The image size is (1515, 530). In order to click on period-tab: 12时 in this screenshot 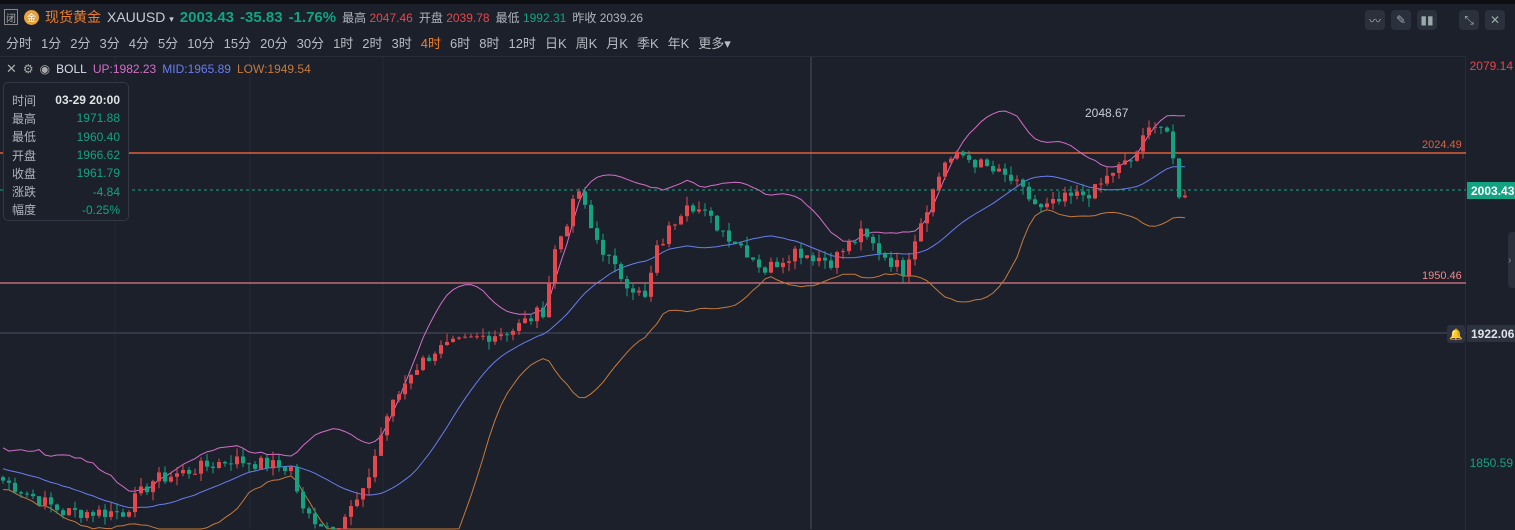, I will do `click(522, 43)`.